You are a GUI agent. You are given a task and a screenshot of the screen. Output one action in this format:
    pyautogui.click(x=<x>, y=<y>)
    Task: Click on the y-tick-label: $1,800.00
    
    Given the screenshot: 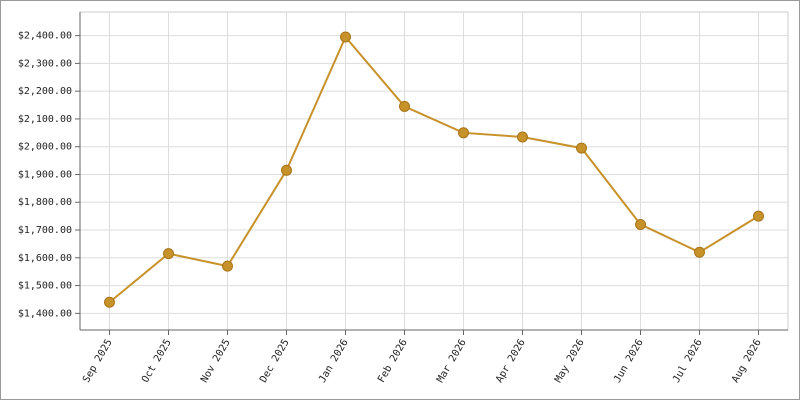 What is the action you would take?
    pyautogui.click(x=45, y=202)
    